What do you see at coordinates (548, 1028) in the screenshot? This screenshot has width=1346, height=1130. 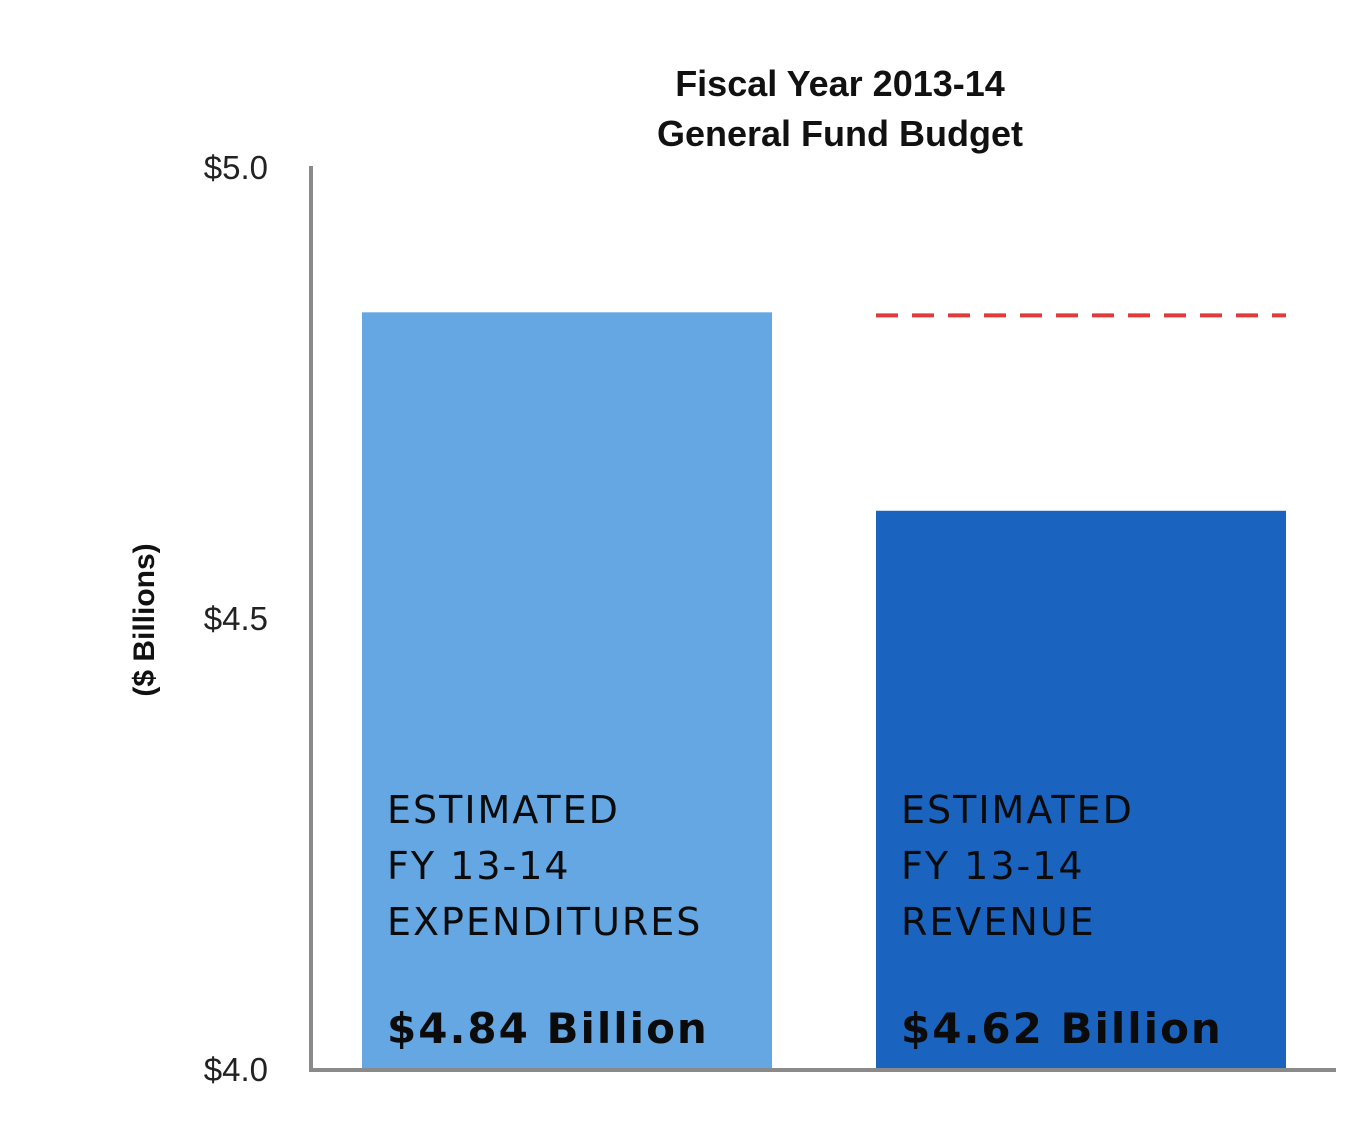 I see `bar-value-label: $4.84 Billion` at bounding box center [548, 1028].